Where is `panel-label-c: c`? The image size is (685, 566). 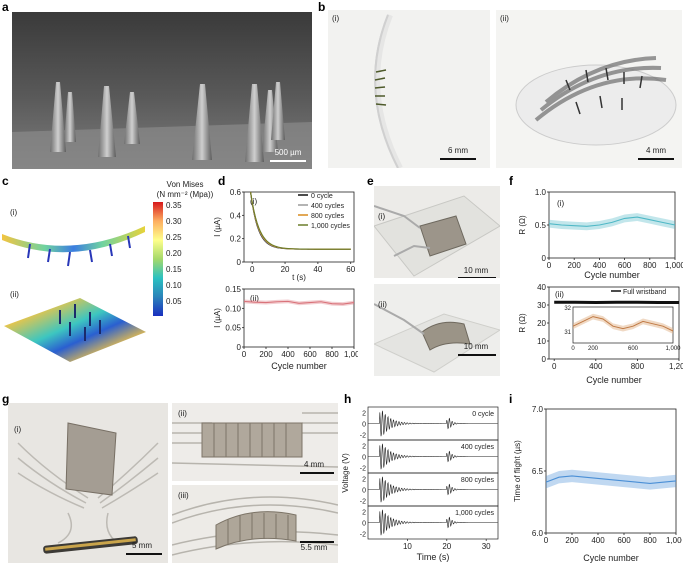 panel-label-c: c is located at coordinates (5, 181).